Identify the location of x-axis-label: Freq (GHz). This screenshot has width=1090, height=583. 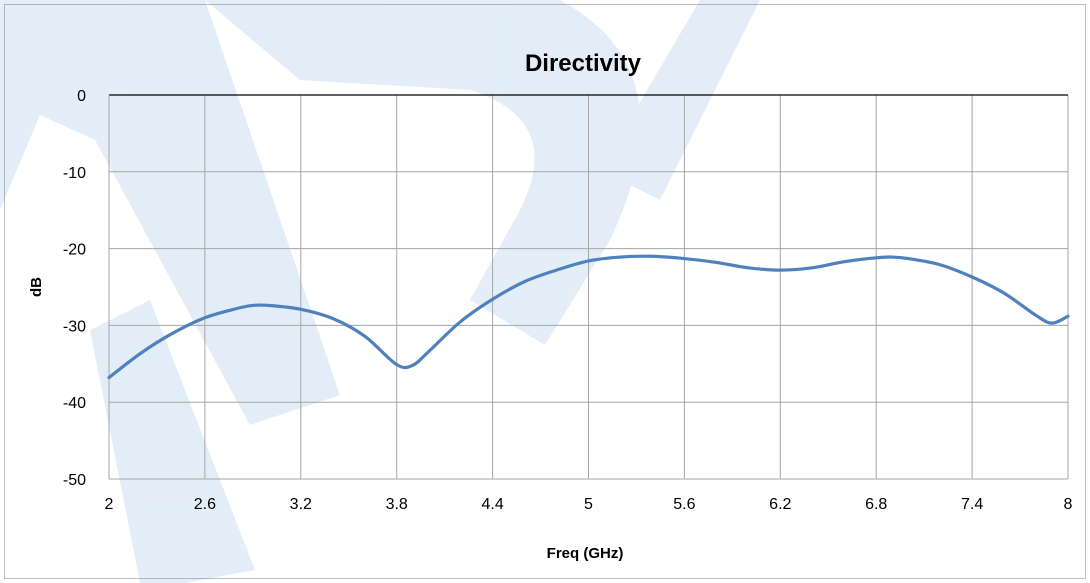
(585, 553).